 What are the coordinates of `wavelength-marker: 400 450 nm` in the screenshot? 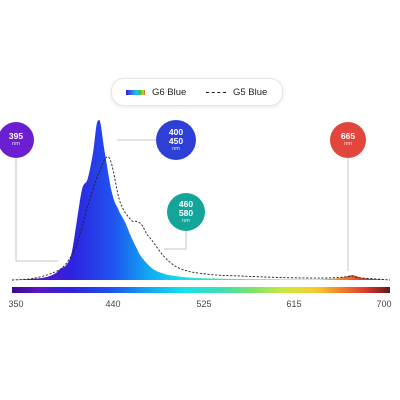 It's located at (176, 140).